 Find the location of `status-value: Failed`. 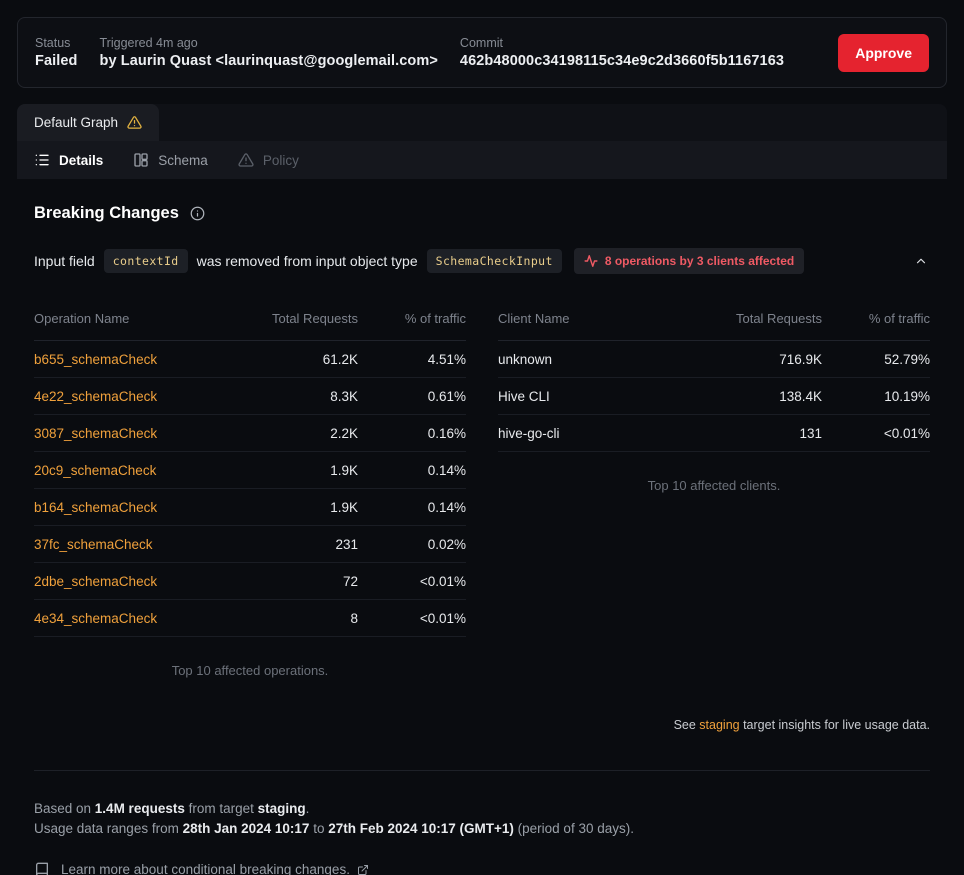

status-value: Failed is located at coordinates (56, 61).